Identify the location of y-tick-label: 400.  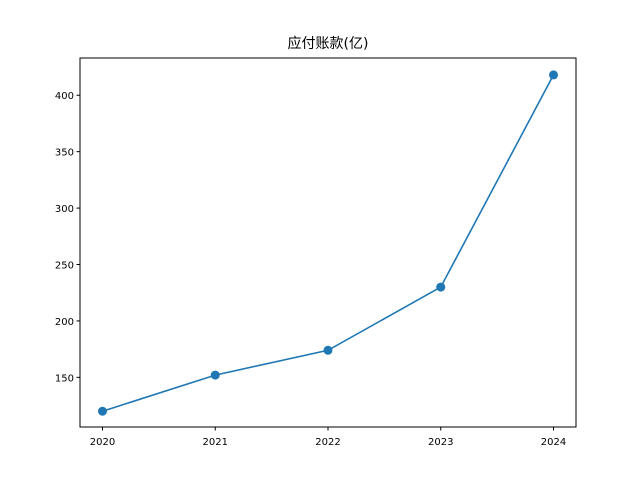
(64, 96).